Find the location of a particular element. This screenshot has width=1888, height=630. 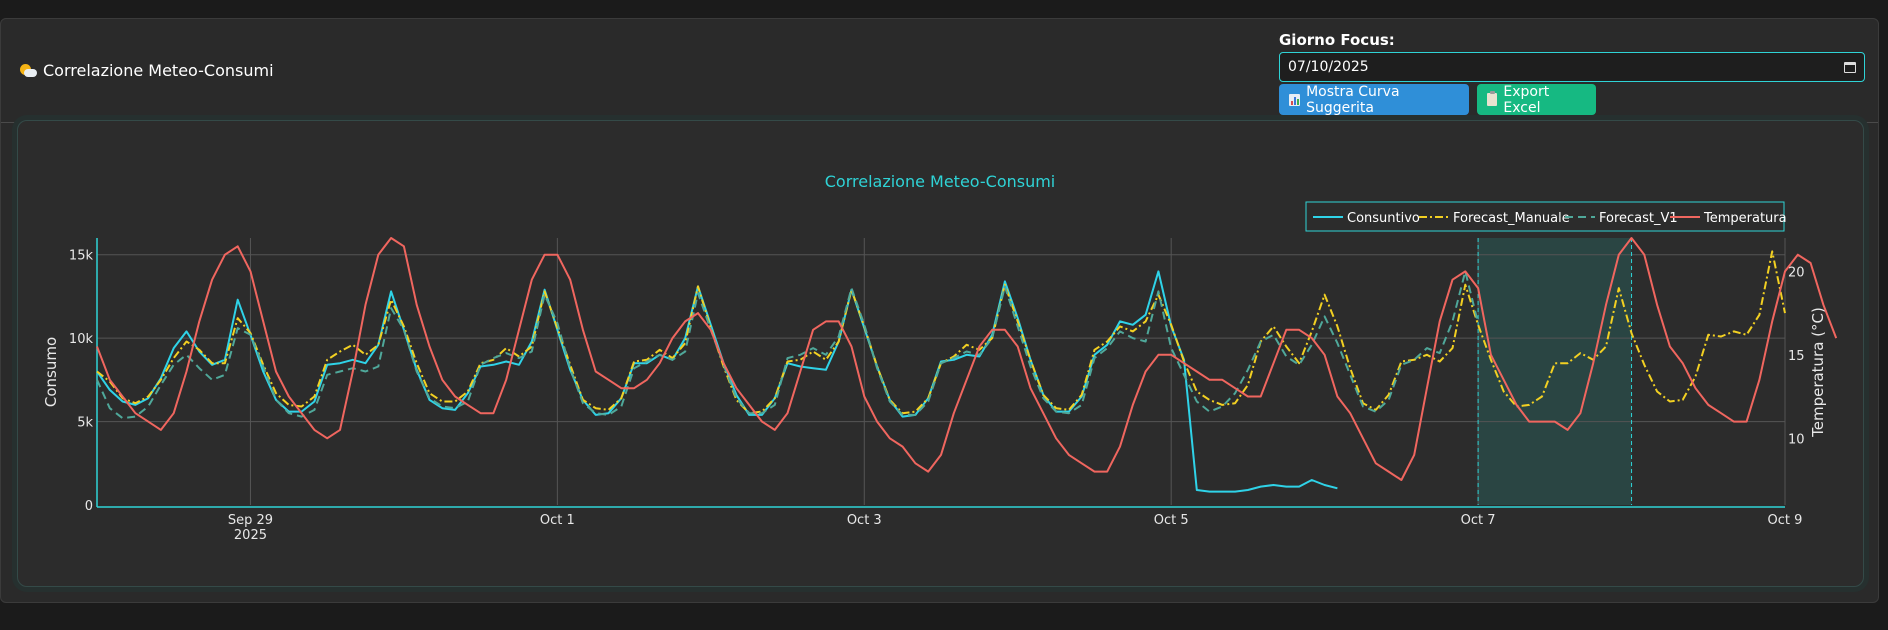

y2-tick-label: 10 is located at coordinates (1796, 439).